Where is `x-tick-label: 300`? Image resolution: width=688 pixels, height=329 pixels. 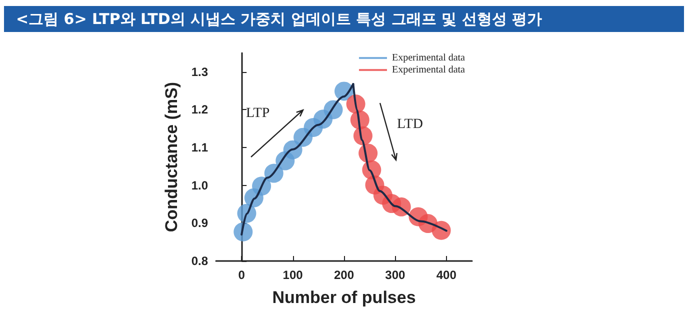
x-tick-label: 300 is located at coordinates (395, 275).